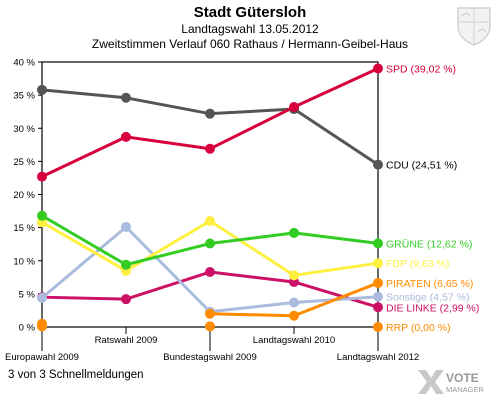  Describe the element at coordinates (42, 357) in the screenshot. I see `x-tick-label: Europawahl 2009` at that location.